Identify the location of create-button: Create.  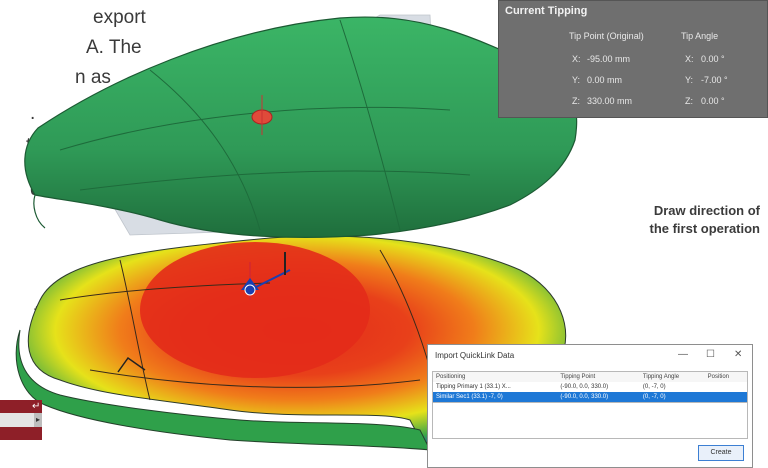
(721, 453).